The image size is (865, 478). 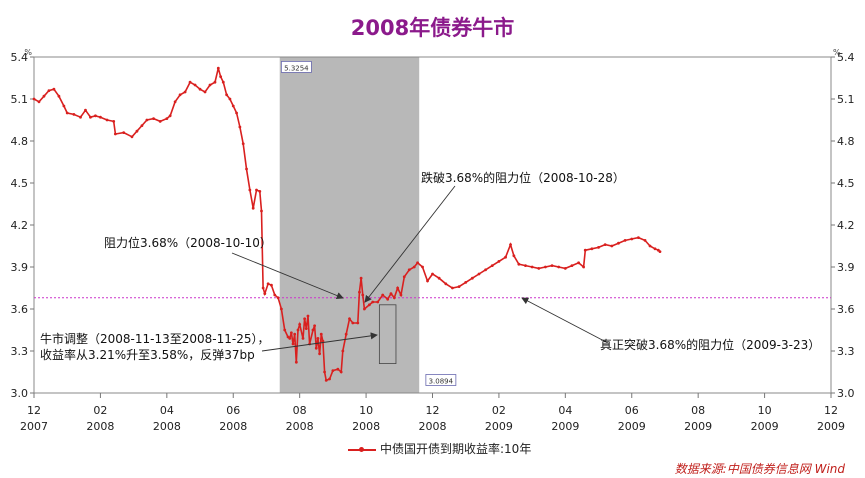 I want to click on legend-swatch, so click(x=362, y=449).